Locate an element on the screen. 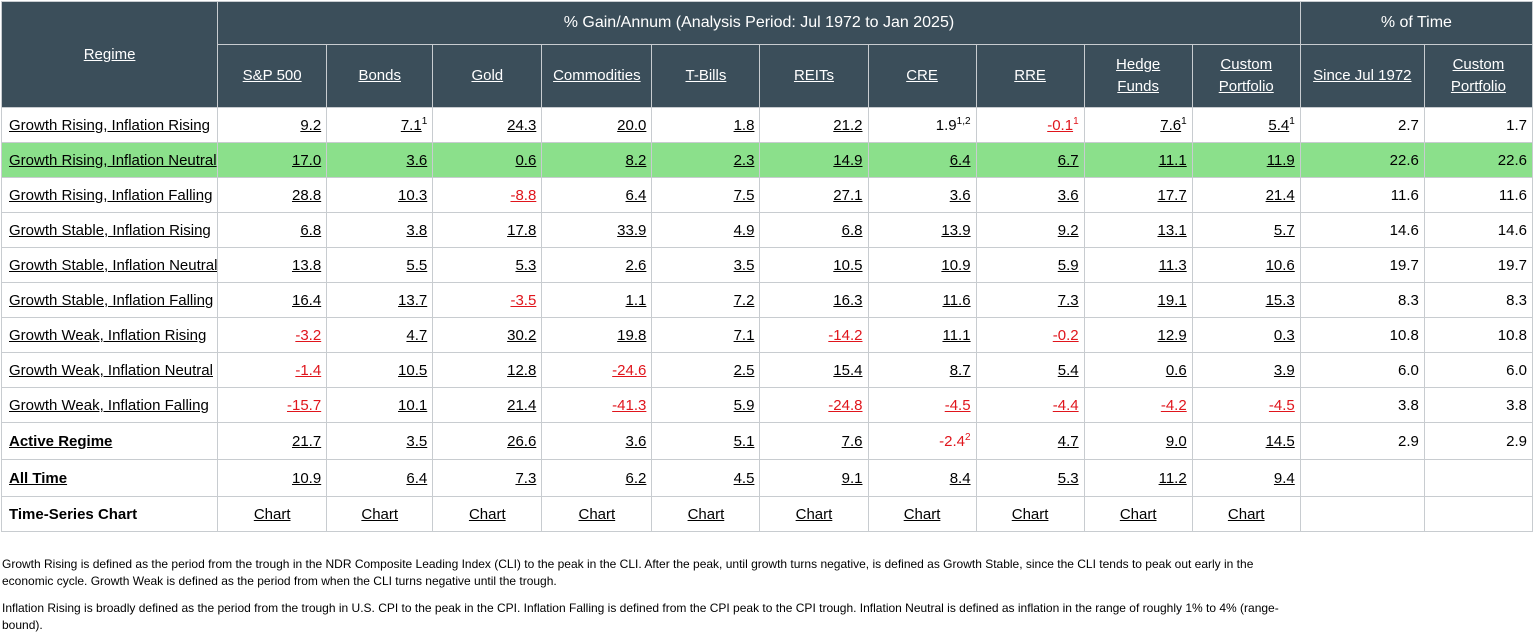 Image resolution: width=1537 pixels, height=644 pixels. value-cell-reits: -14.2 is located at coordinates (814, 335).